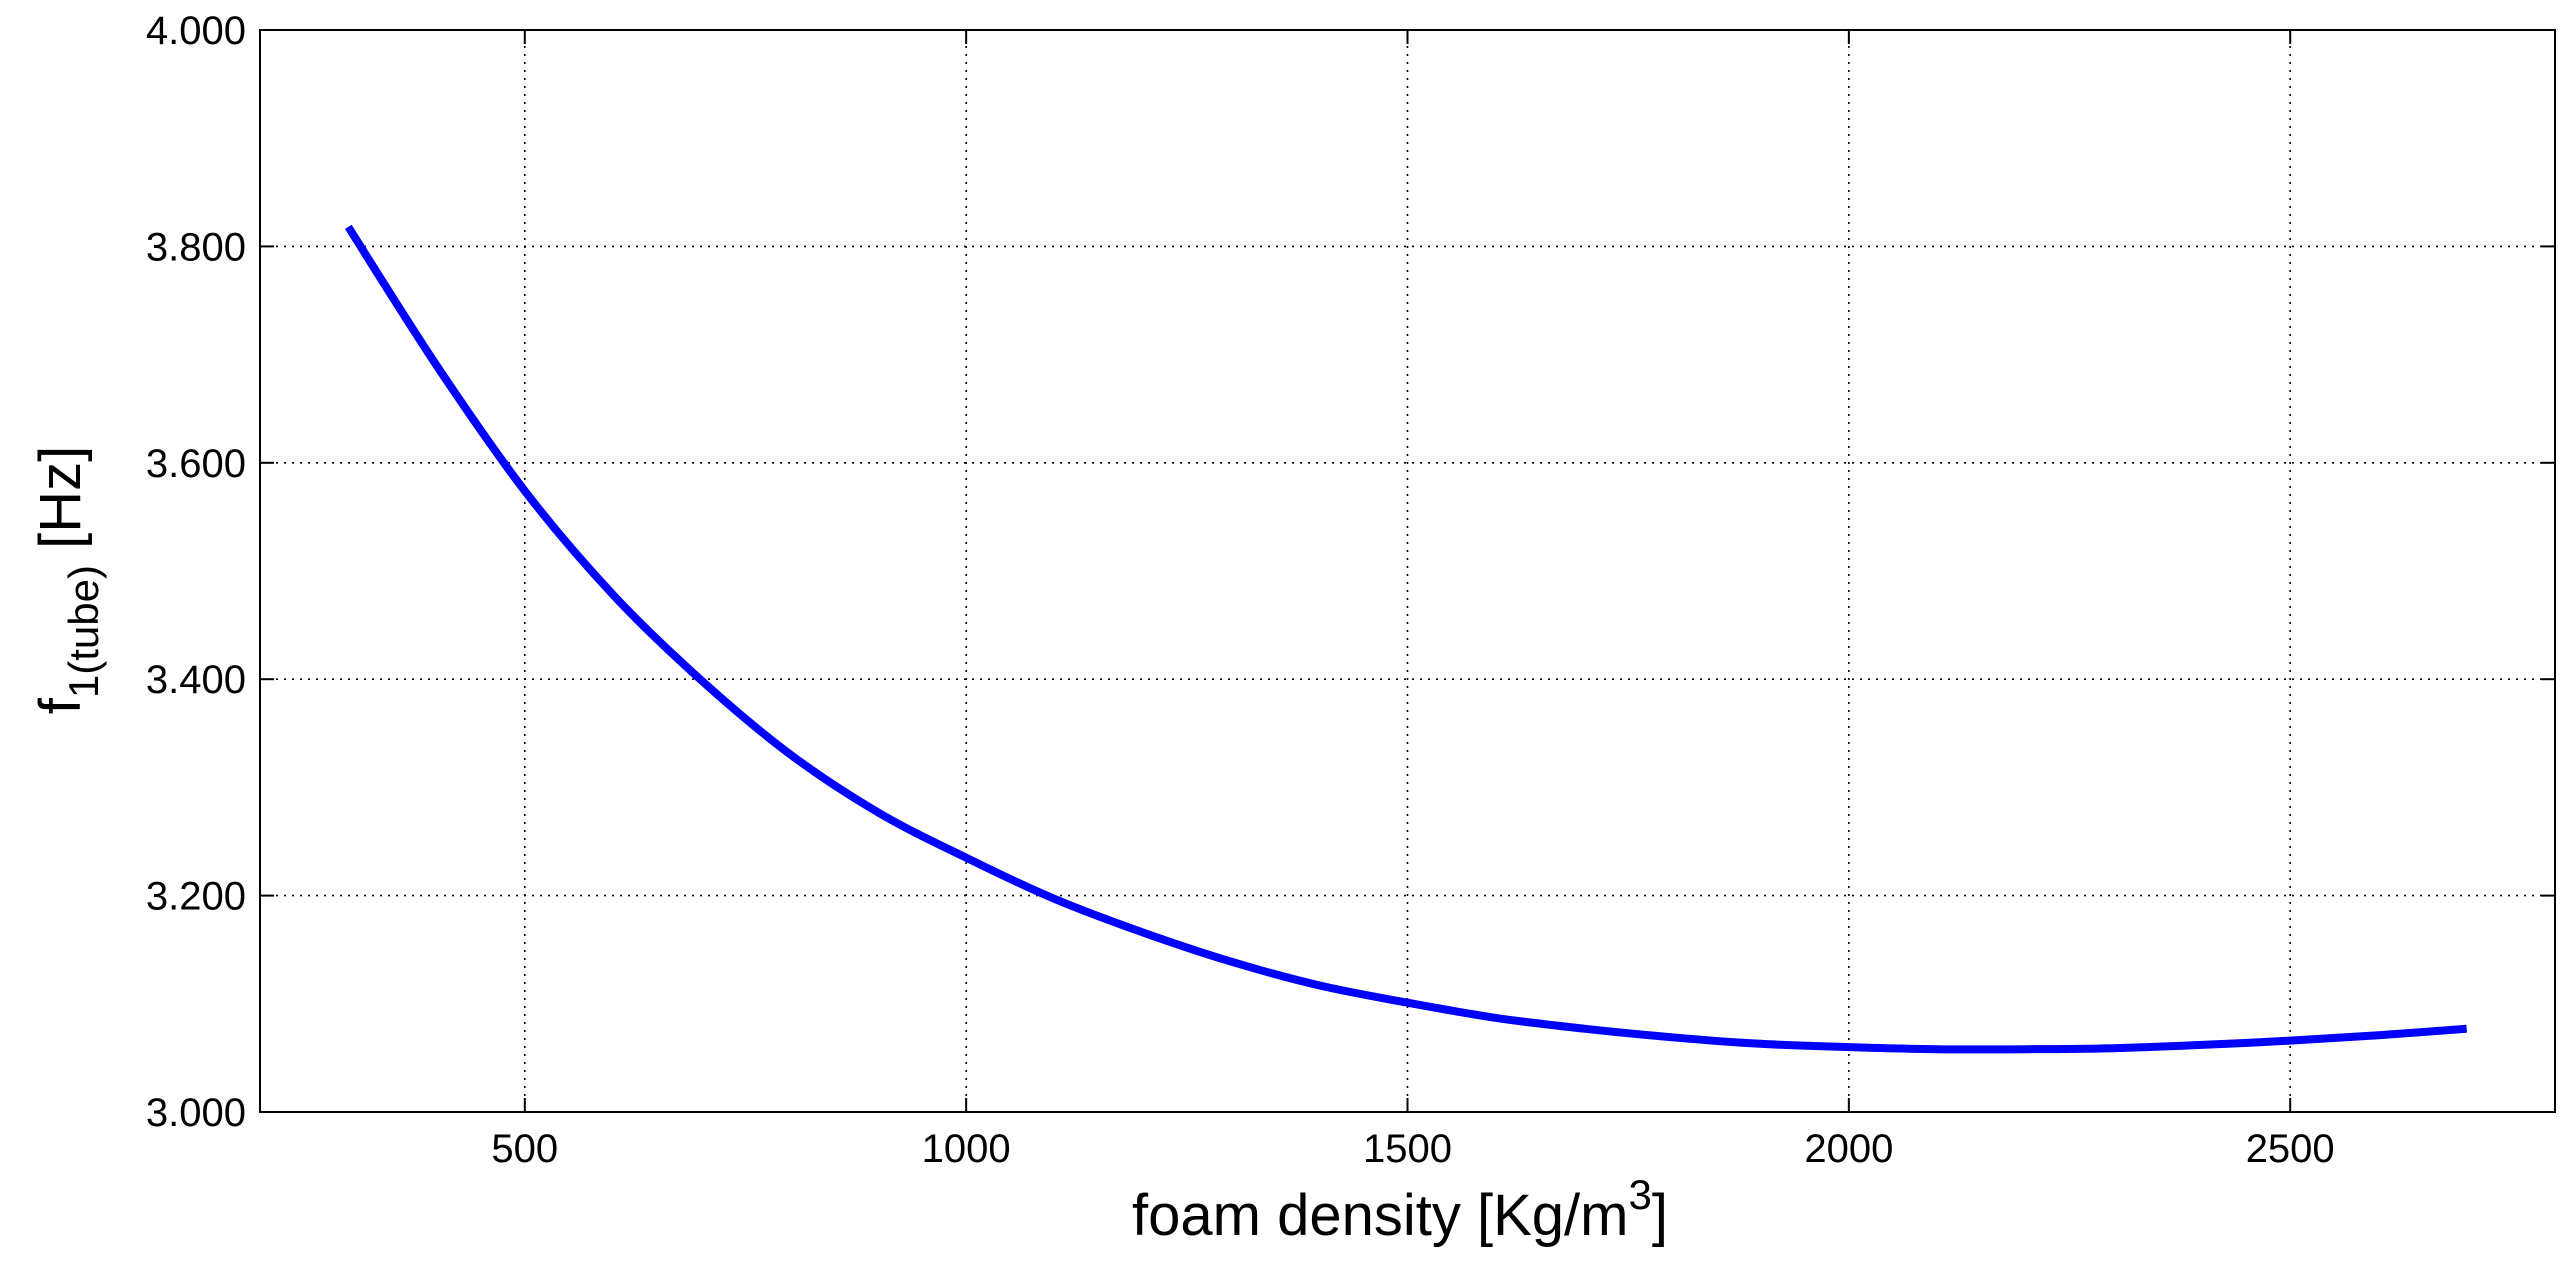 This screenshot has width=2570, height=1261. I want to click on y-tick-label: 3.200, so click(196, 897).